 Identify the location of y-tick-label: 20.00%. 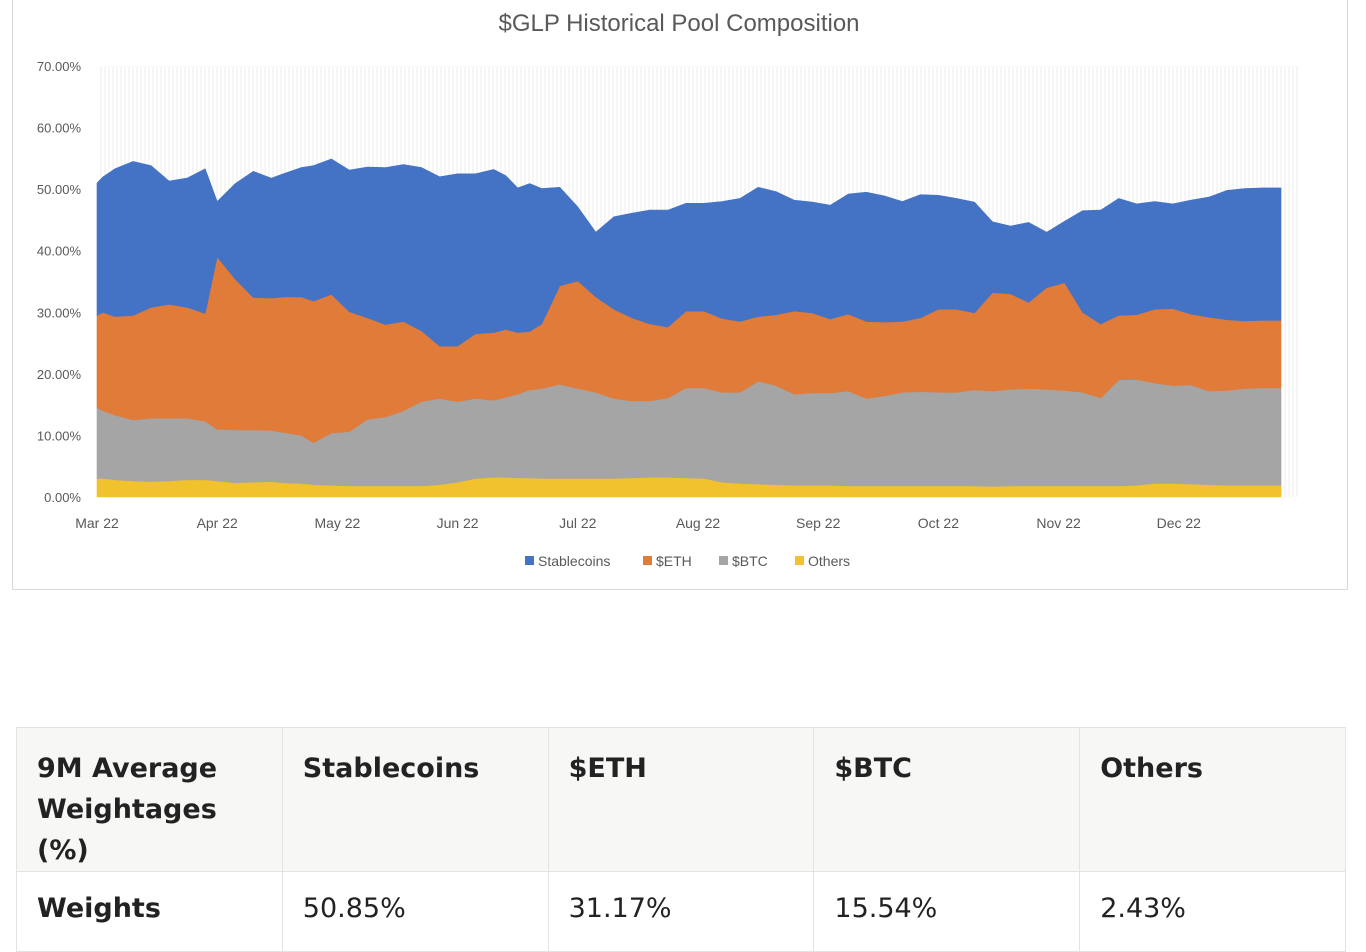
(59, 374).